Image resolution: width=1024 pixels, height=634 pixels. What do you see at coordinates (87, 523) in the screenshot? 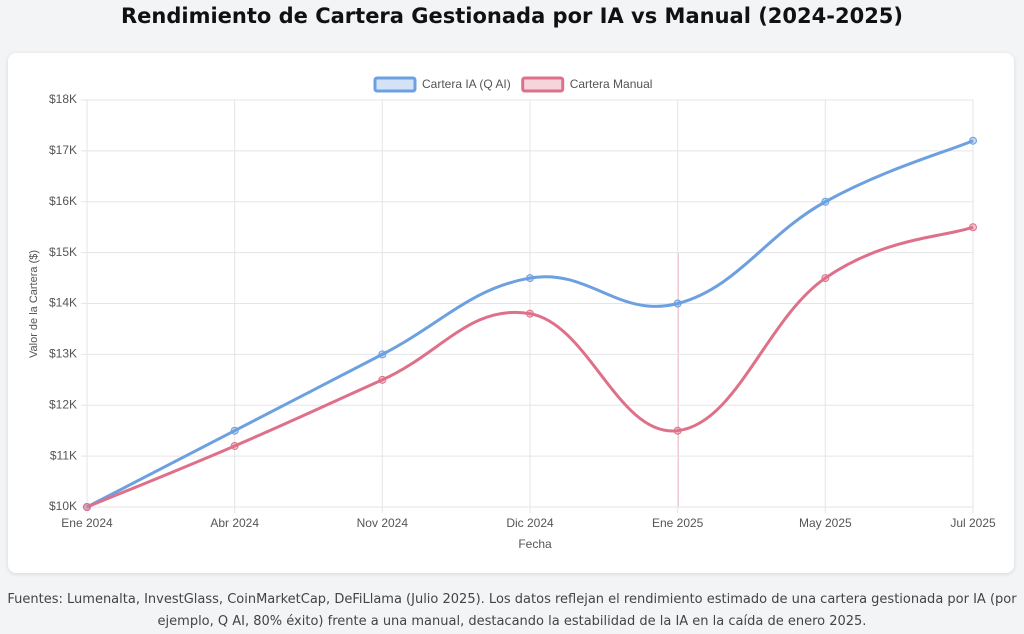
I see `x-tick-label: Ene 2024` at bounding box center [87, 523].